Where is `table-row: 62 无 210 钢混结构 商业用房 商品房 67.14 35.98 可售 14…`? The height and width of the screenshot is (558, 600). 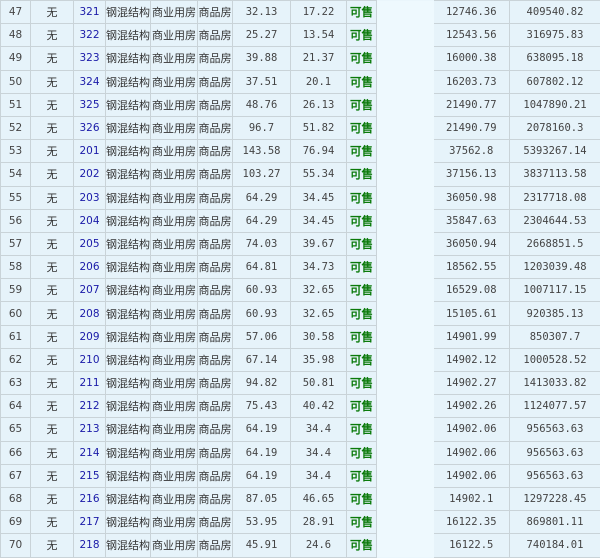 table-row: 62 无 210 钢混结构 商业用房 商品房 67.14 35.98 可售 14… is located at coordinates (300, 359).